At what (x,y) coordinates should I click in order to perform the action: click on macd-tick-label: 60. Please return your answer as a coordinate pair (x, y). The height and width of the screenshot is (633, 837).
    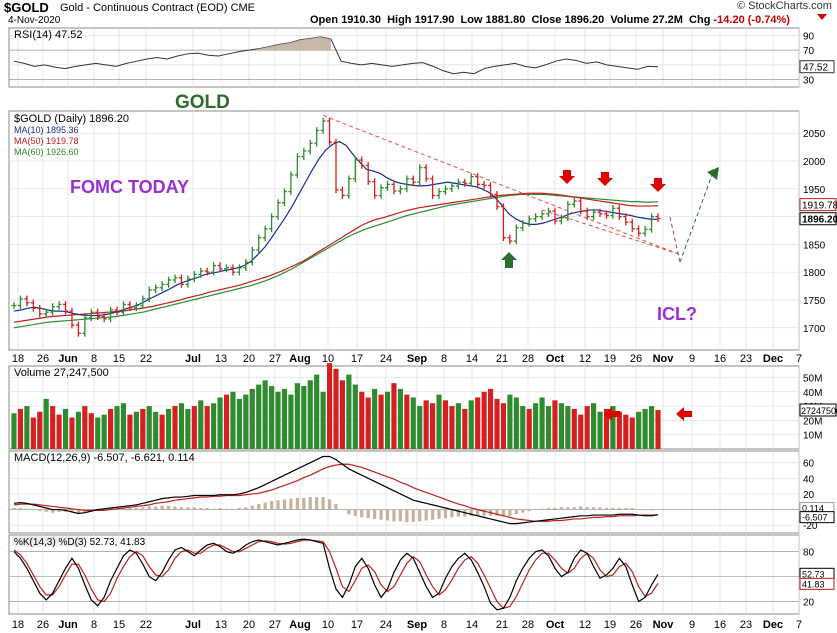
    Looking at the image, I should click on (809, 464).